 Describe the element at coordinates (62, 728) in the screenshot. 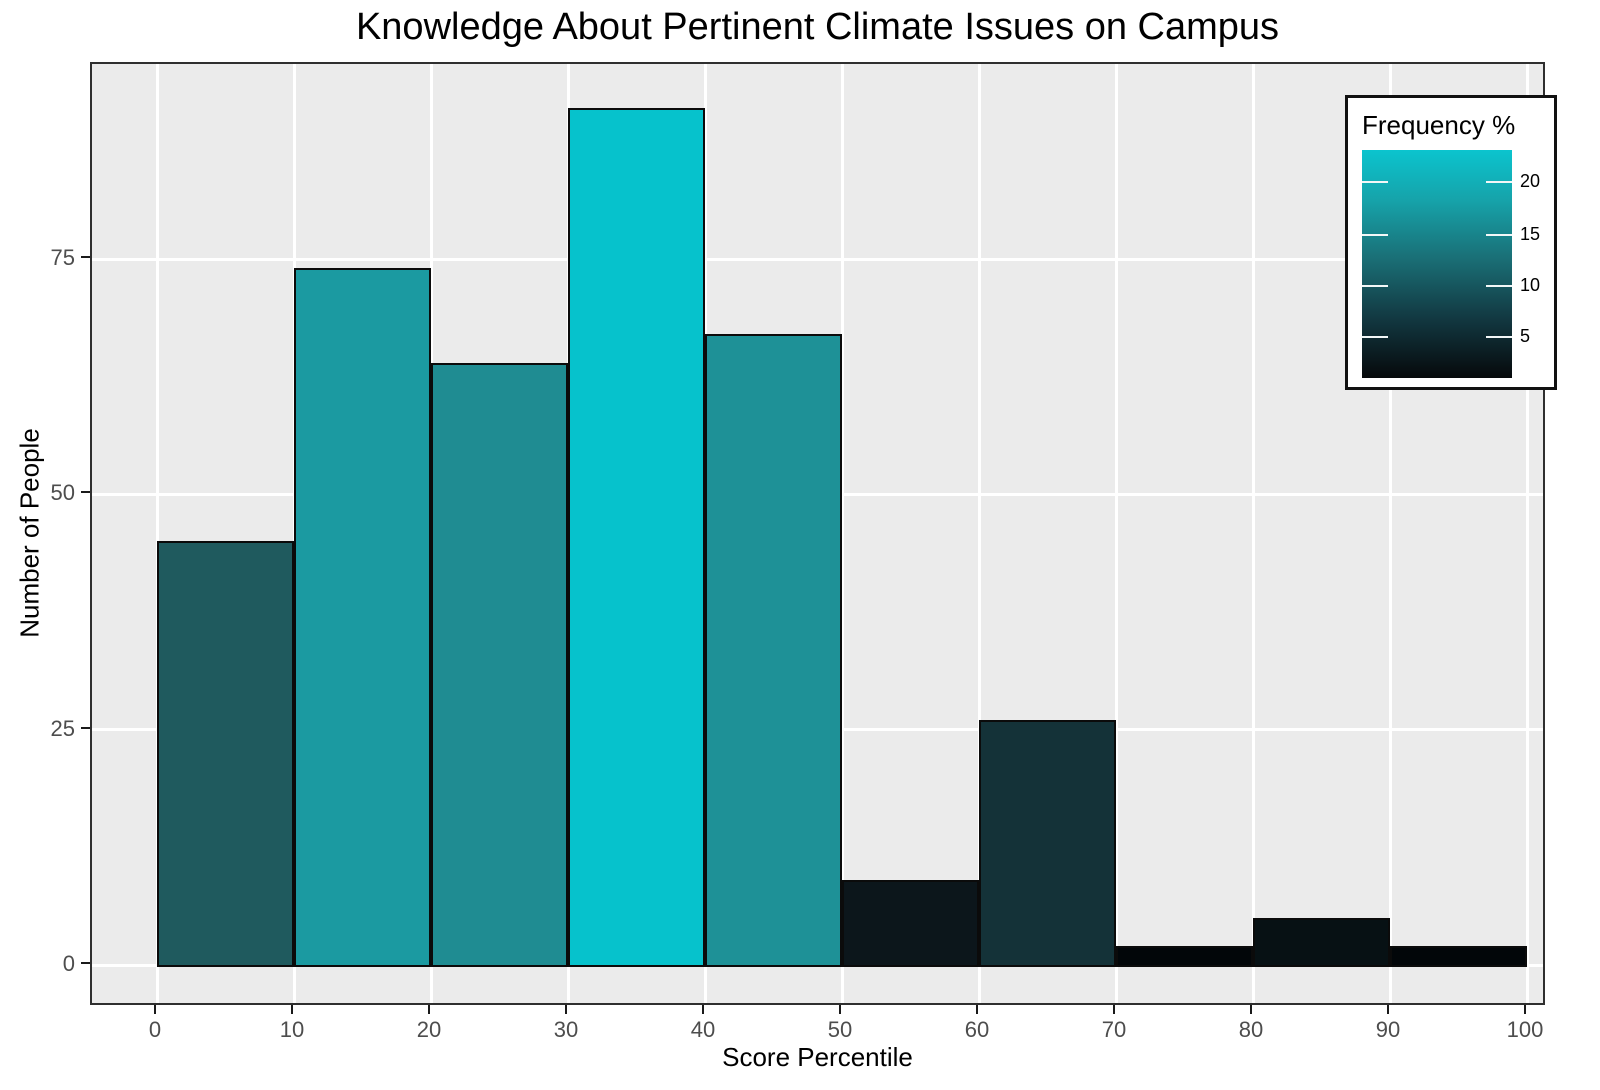

I see `y-tick-label: 25` at that location.